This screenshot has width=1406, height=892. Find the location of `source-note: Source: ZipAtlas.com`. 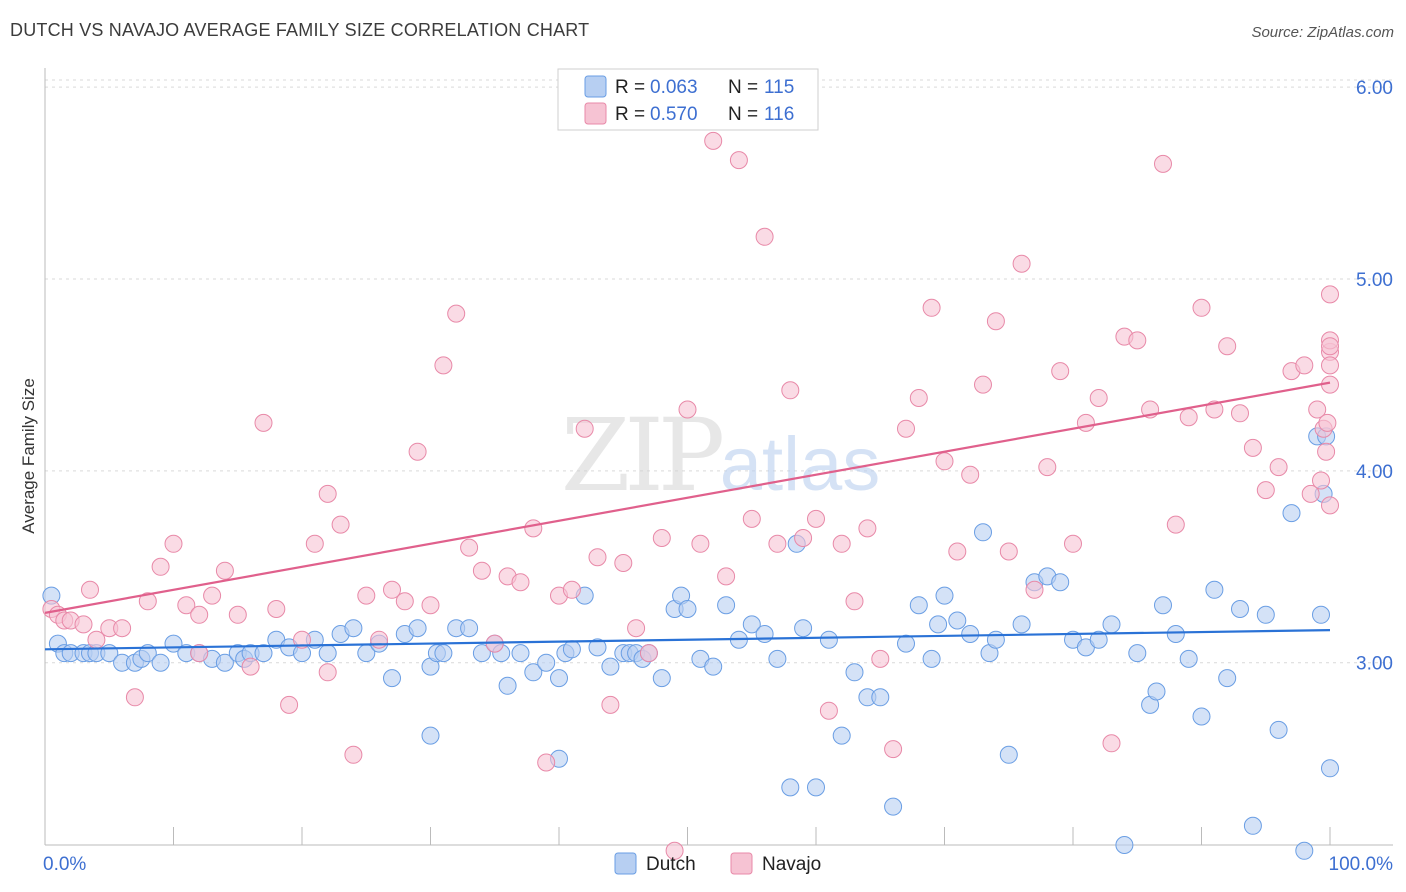

source-note: Source: ZipAtlas.com is located at coordinates (1322, 32).